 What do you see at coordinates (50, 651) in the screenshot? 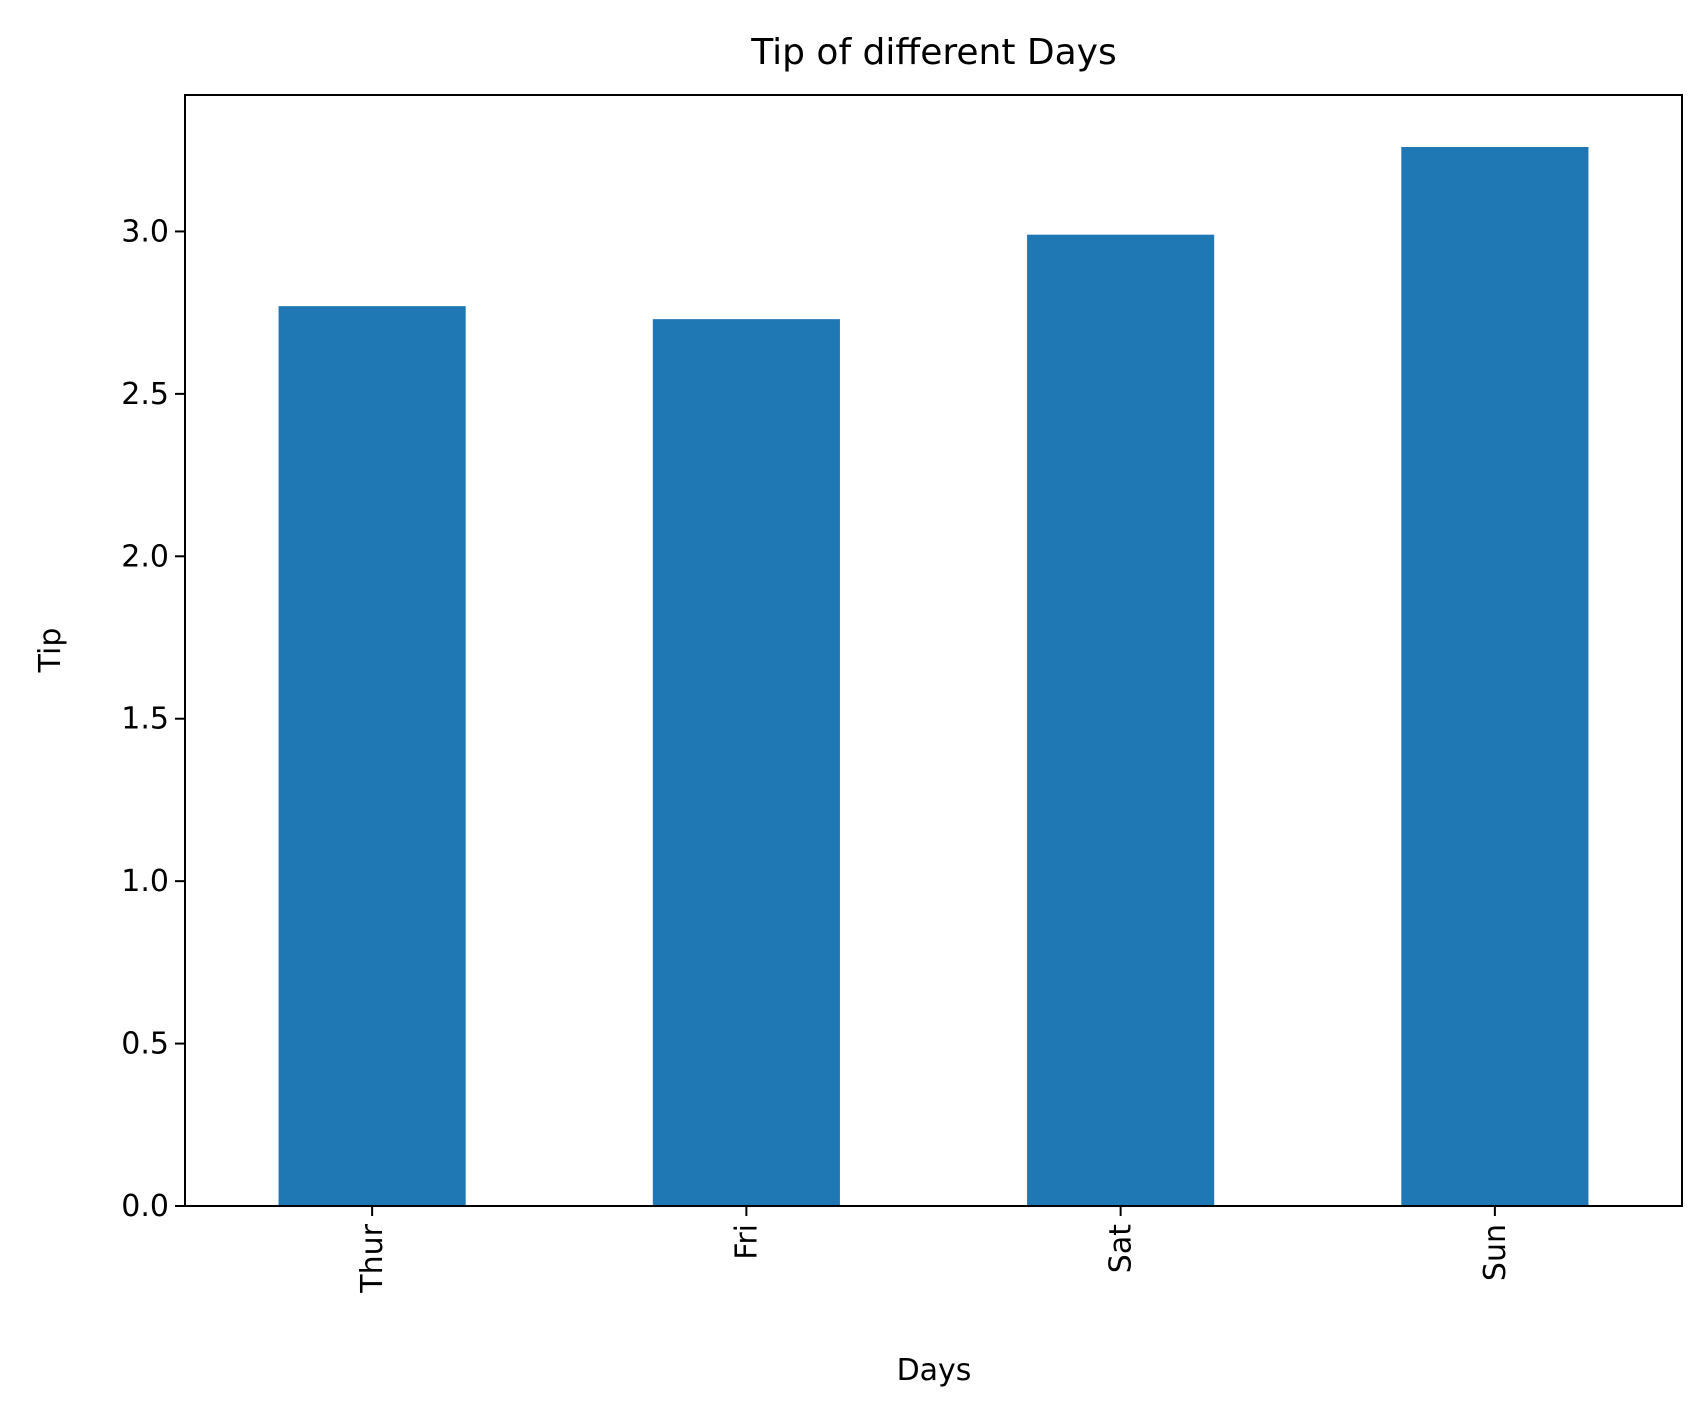
I see `y-axis-label: Tip` at bounding box center [50, 651].